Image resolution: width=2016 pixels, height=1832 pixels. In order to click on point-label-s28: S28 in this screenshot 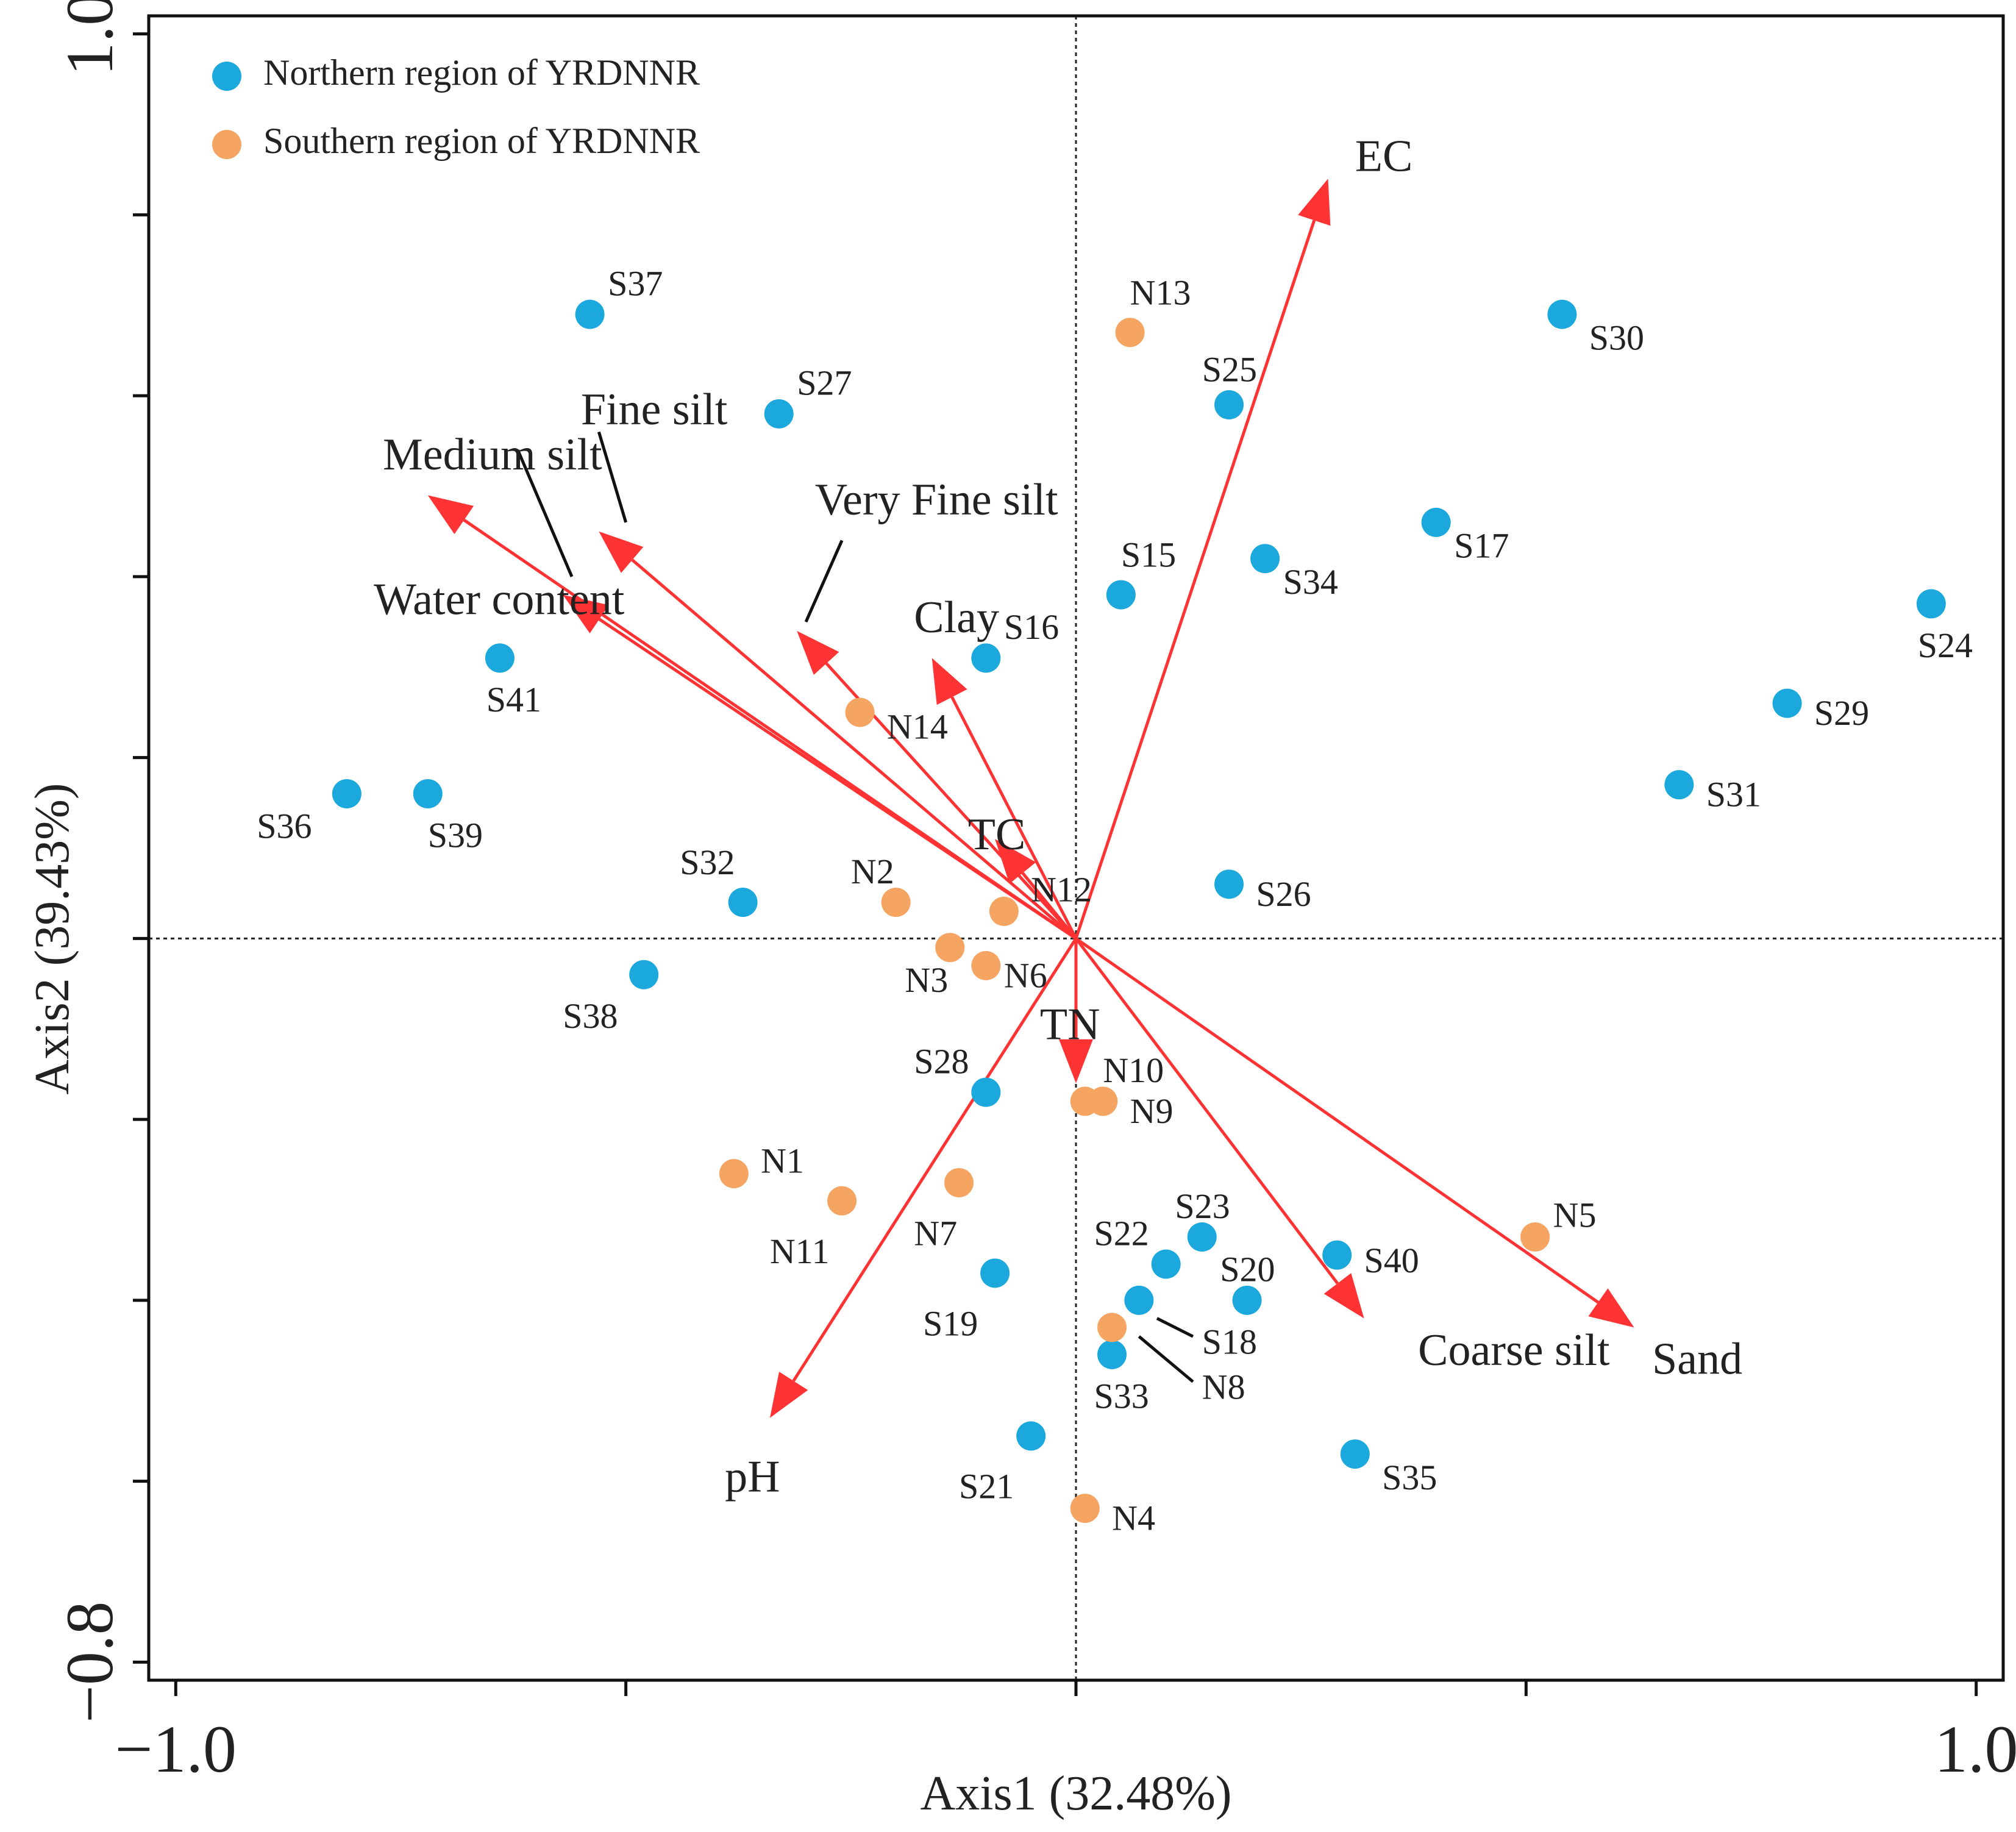, I will do `click(941, 1061)`.